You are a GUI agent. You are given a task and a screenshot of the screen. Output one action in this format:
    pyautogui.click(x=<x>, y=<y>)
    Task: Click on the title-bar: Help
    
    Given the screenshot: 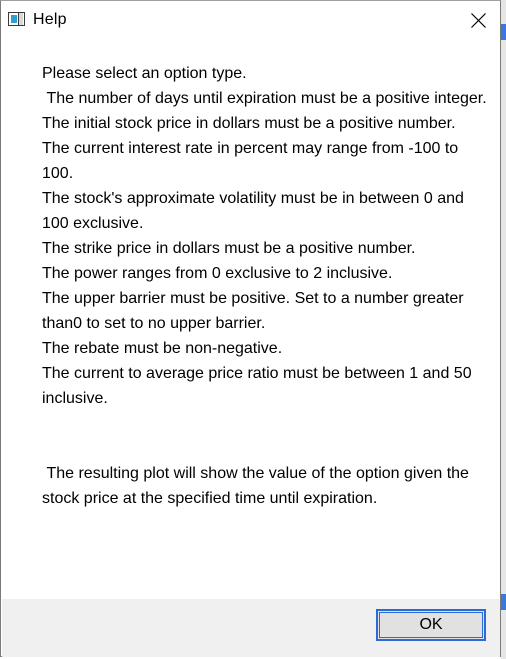 What is the action you would take?
    pyautogui.click(x=250, y=21)
    